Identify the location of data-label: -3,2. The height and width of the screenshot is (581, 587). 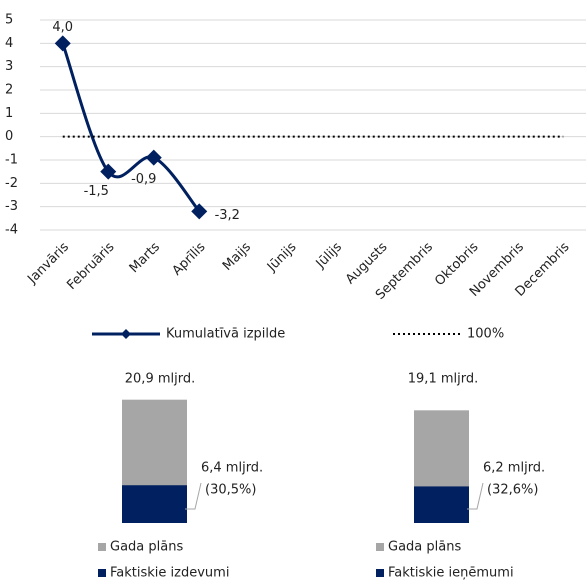
(227, 215).